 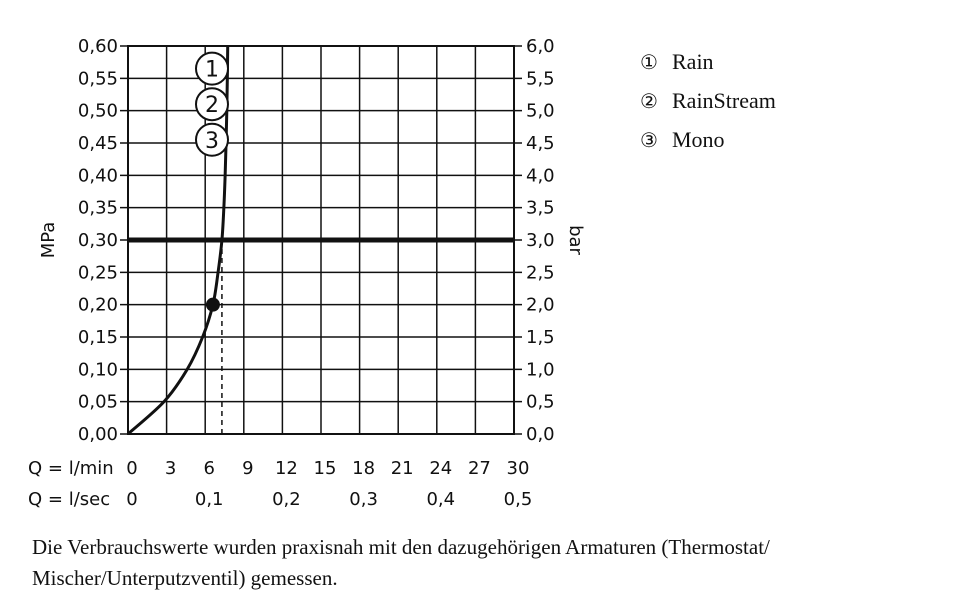 I want to click on x-lsec-tick-label: 0,2, so click(x=286, y=499).